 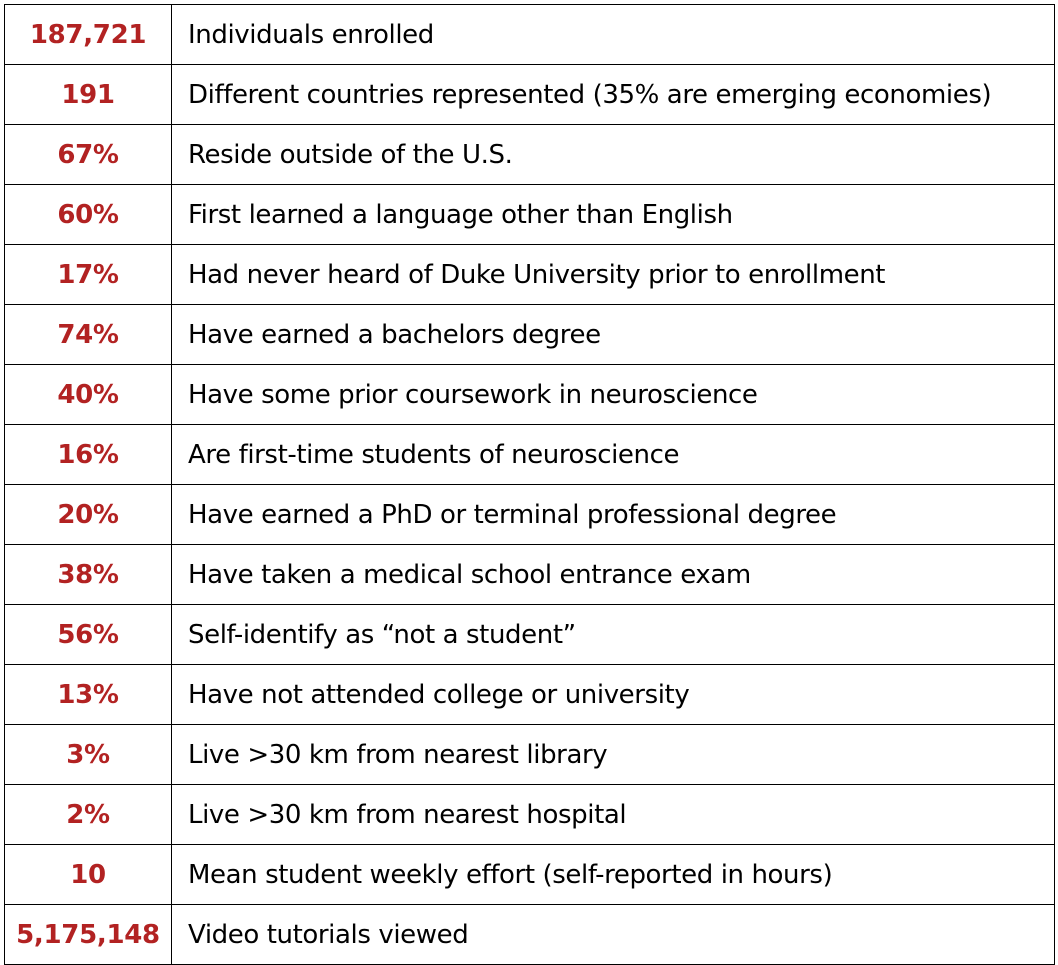 I want to click on stat-value: 67%, so click(x=88, y=154).